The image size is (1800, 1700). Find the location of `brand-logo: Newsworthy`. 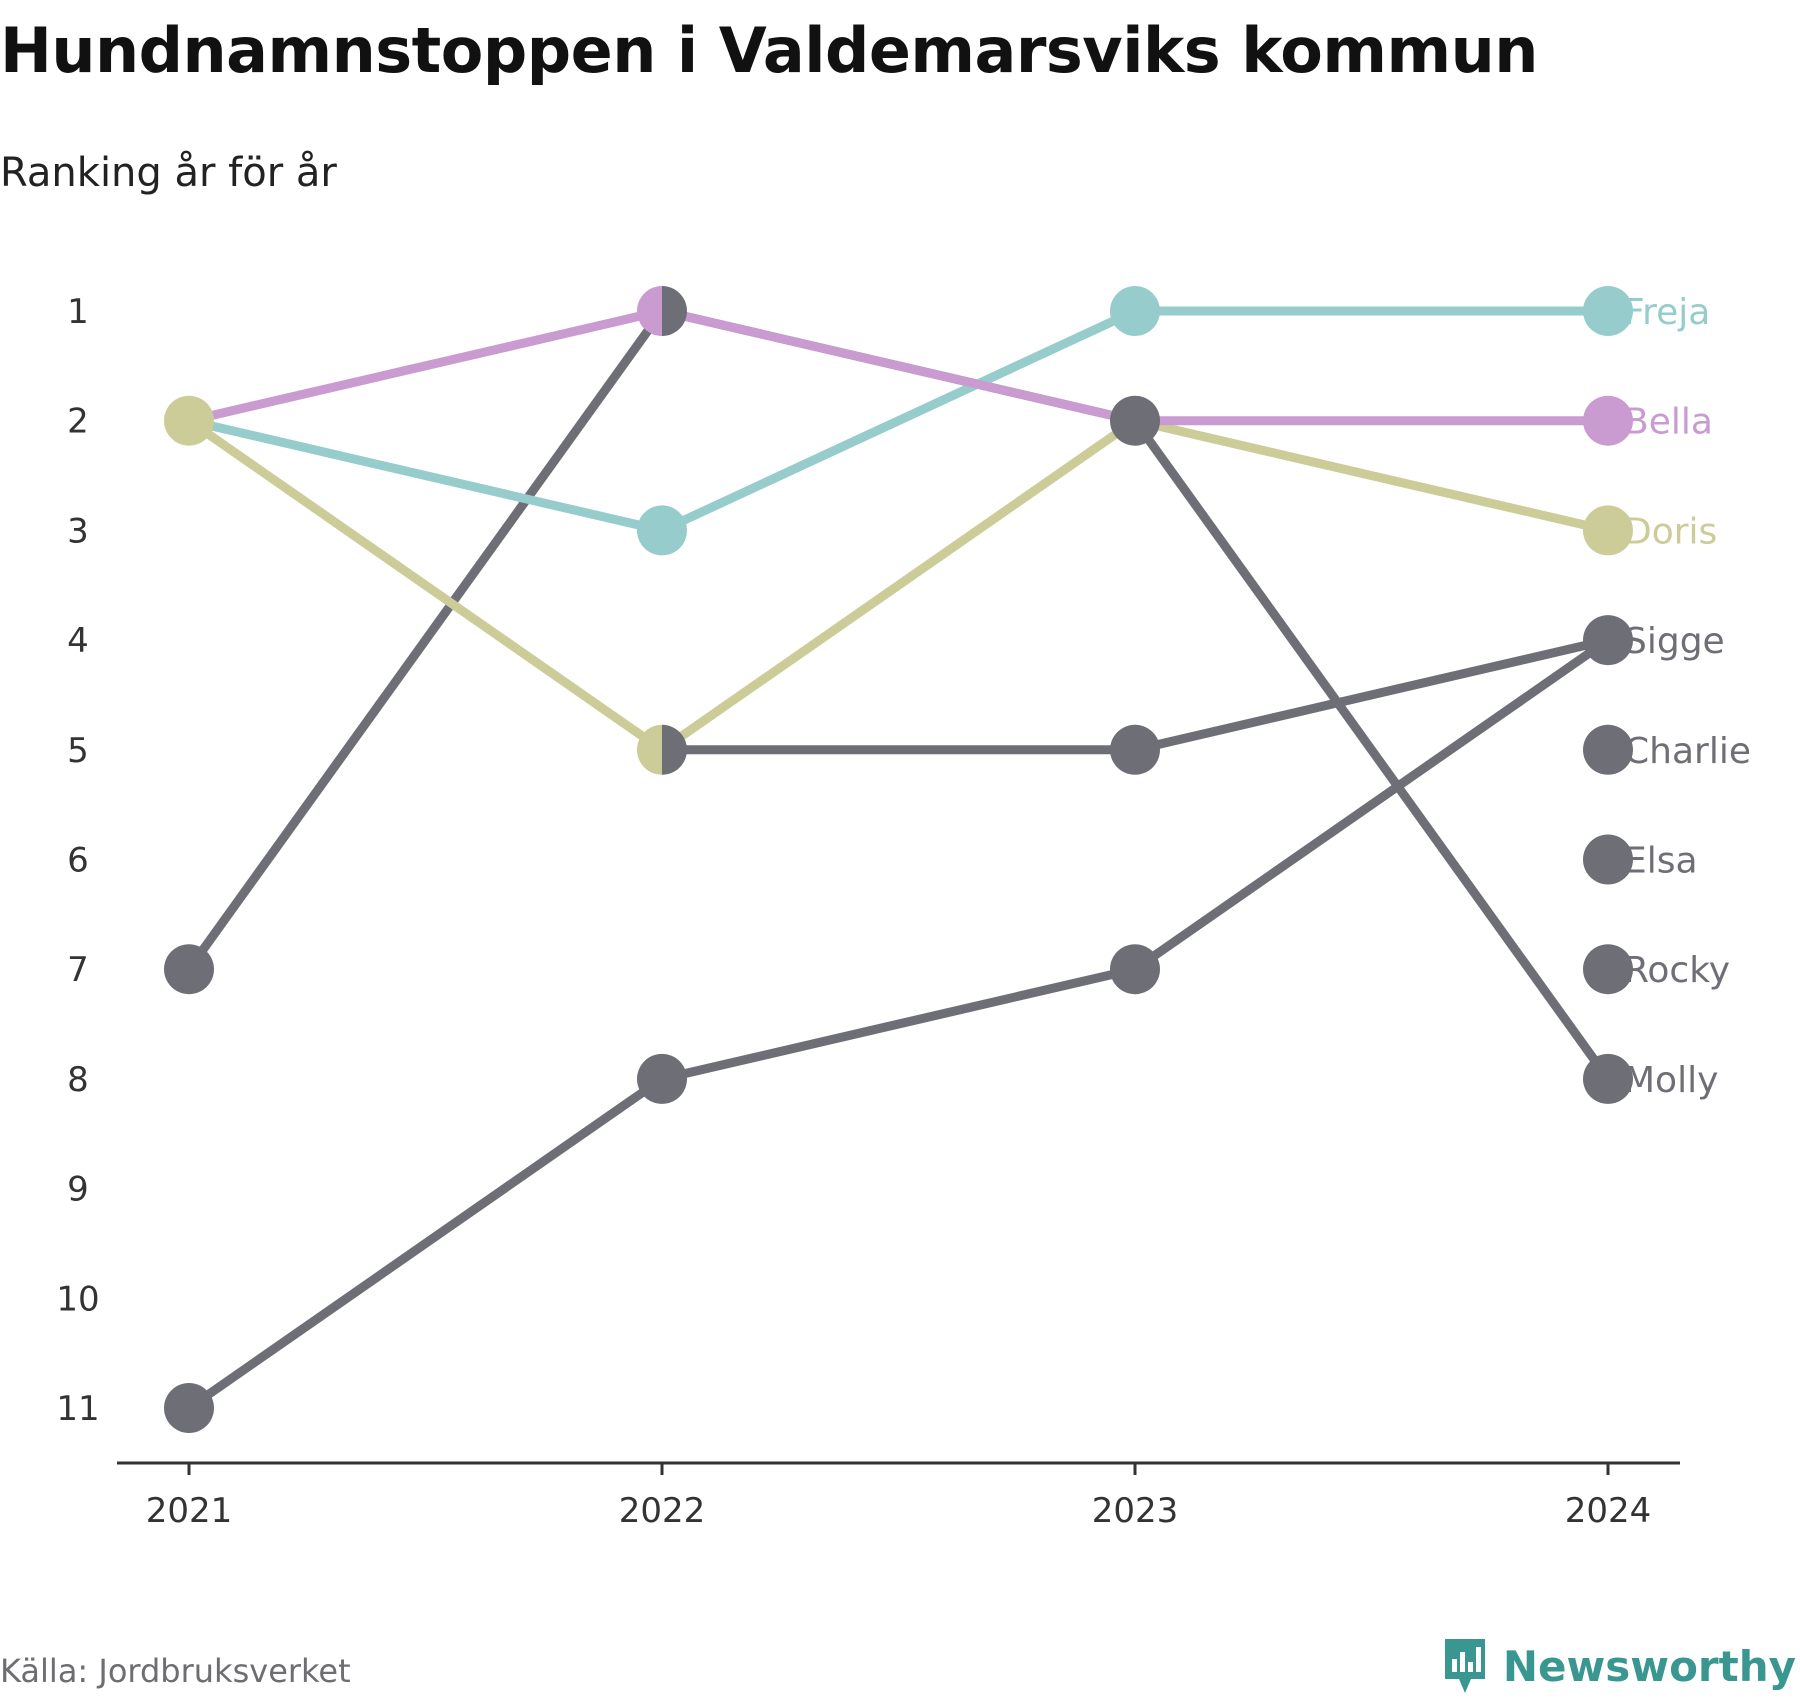

brand-logo: Newsworthy is located at coordinates (1618, 1666).